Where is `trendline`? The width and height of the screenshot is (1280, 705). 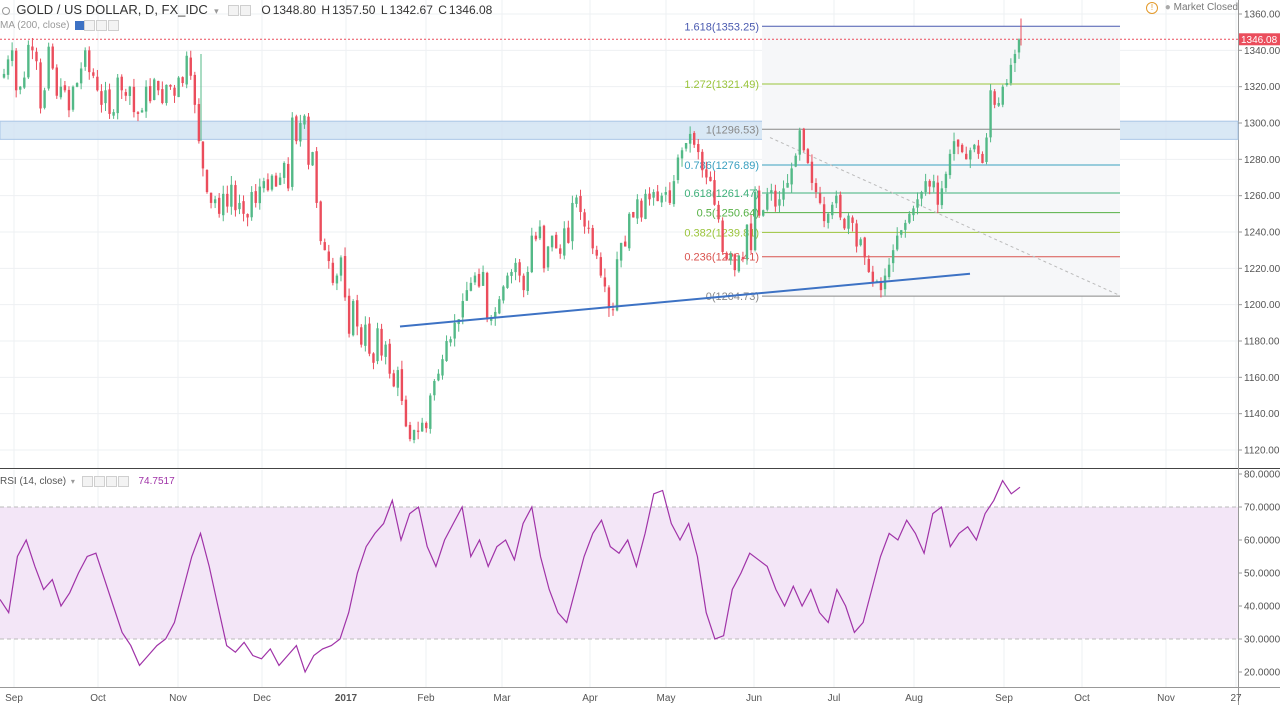
trendline is located at coordinates (685, 300).